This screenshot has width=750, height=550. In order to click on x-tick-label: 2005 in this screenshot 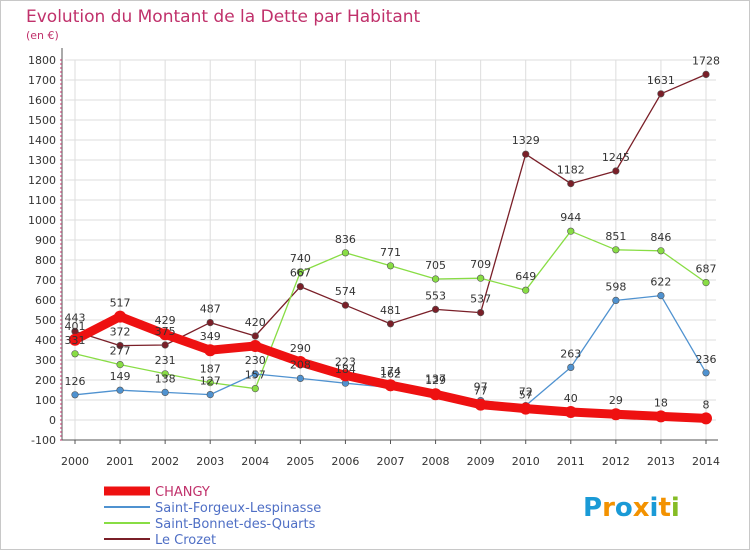, I will do `click(300, 461)`.